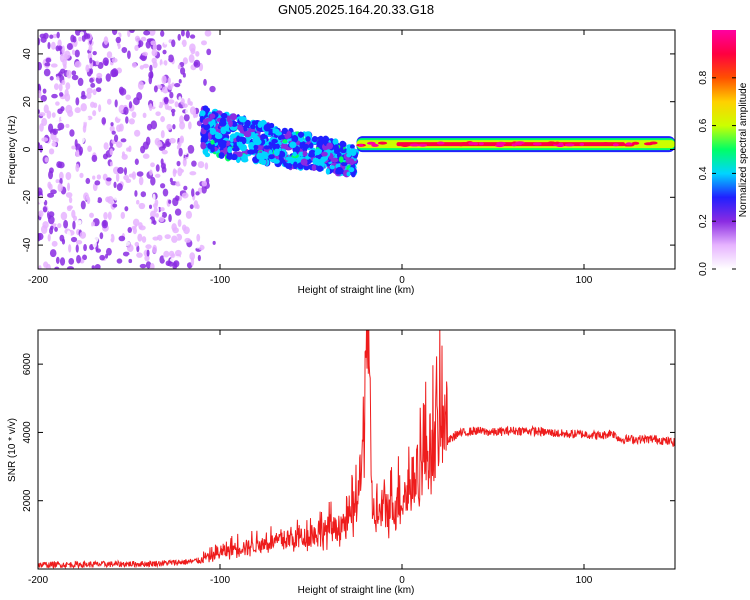  What do you see at coordinates (703, 269) in the screenshot?
I see `colorbar-tick-label: 0.0` at bounding box center [703, 269].